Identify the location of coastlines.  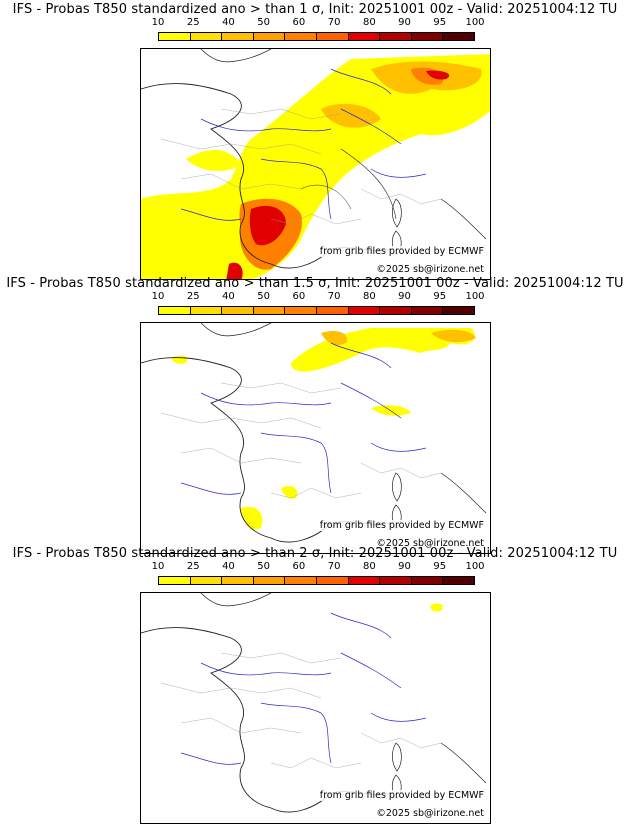
(314, 703).